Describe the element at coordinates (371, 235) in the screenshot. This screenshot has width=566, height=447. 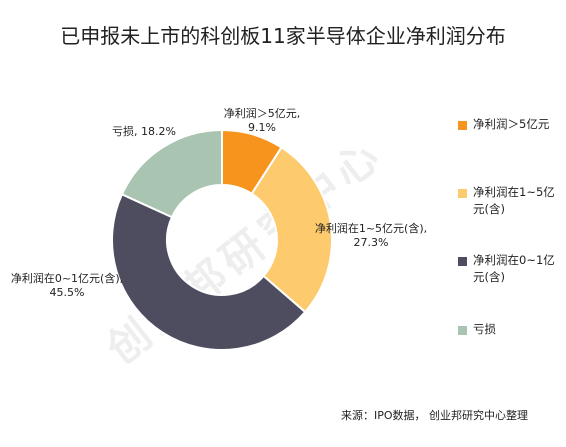
I see `slice-label-1-5: 净利润在1~5亿元(含), 27.3%` at that location.